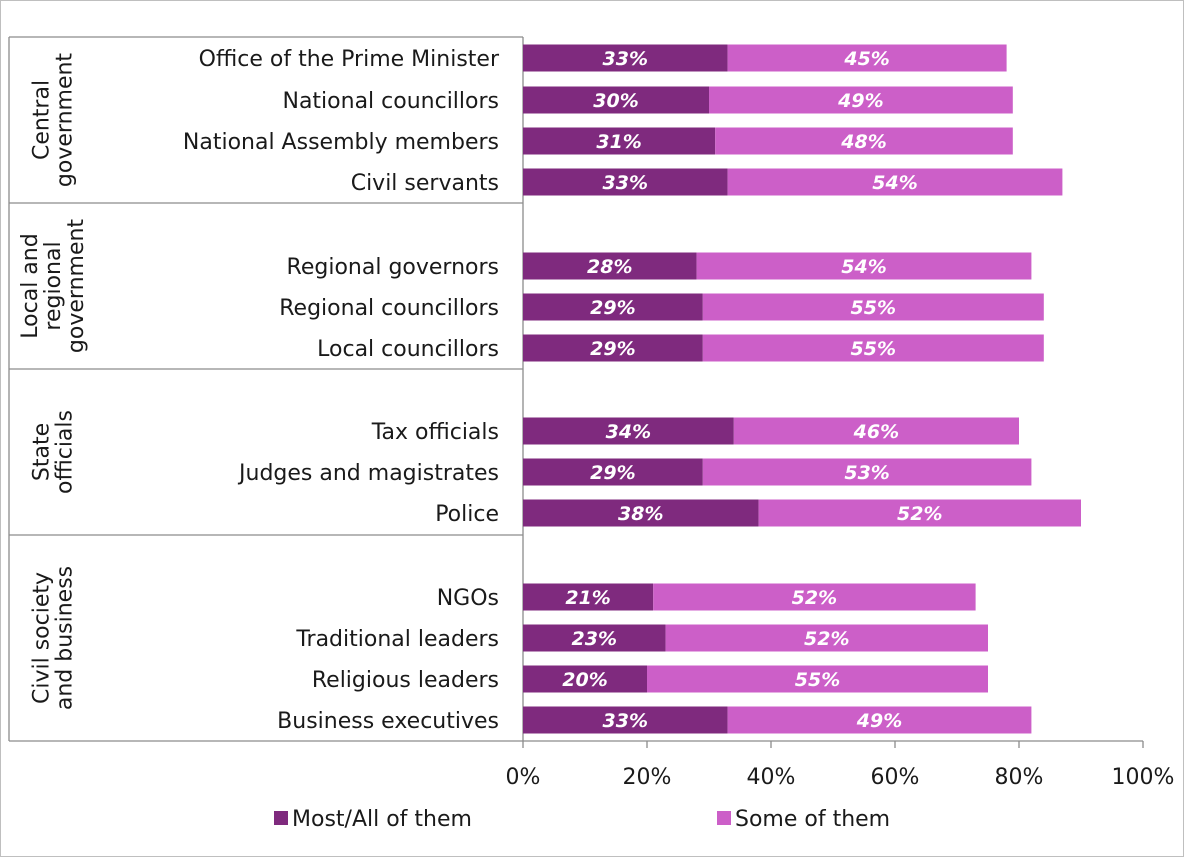  I want to click on category-label: Religious leaders, so click(405, 680).